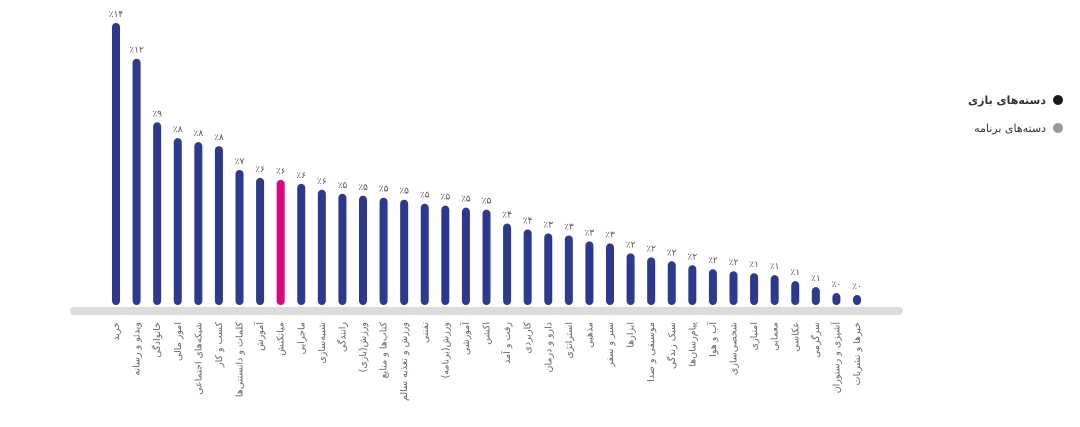 The width and height of the screenshot is (1080, 427). Describe the element at coordinates (363, 347) in the screenshot. I see `x-tick-label: ورزش(بازی)` at that location.